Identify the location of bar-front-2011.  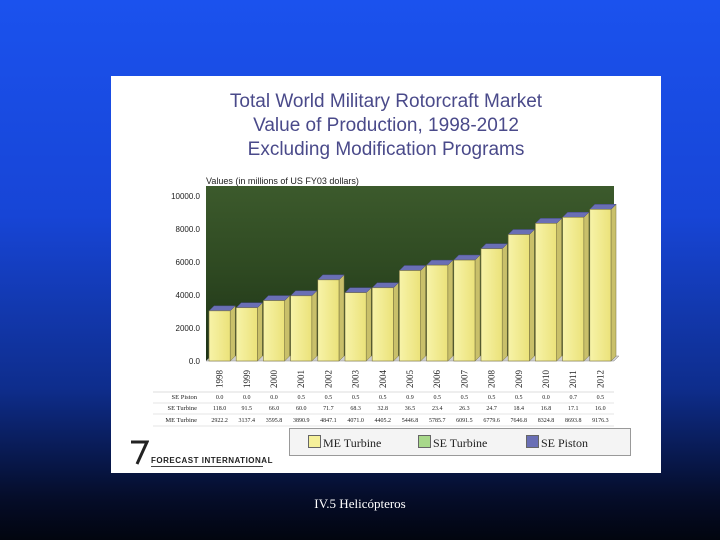
(573, 289).